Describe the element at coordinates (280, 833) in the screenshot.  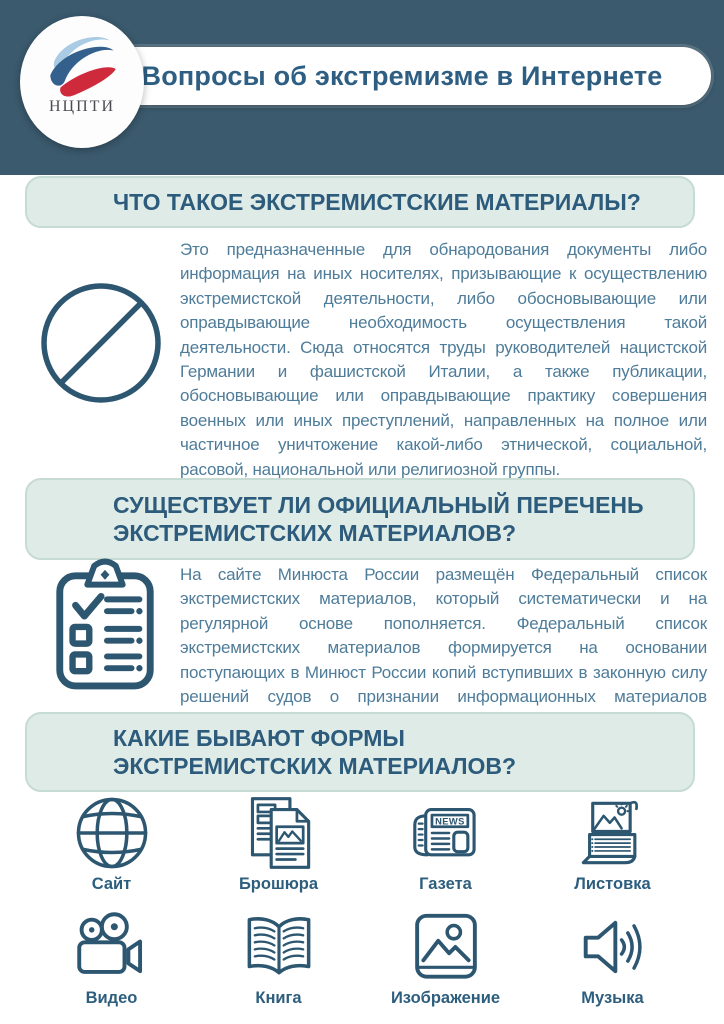
I see `brochure-icon` at that location.